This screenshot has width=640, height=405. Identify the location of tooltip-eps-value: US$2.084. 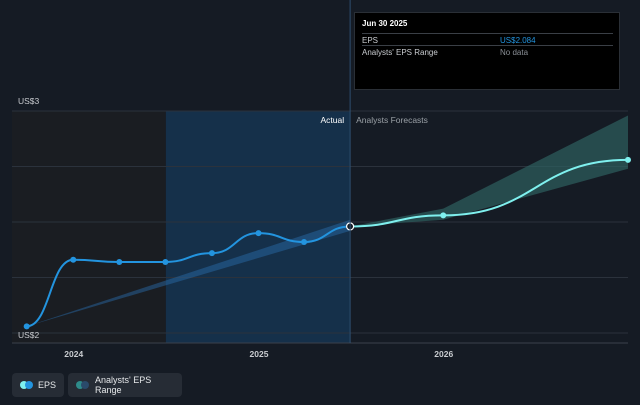
(518, 40).